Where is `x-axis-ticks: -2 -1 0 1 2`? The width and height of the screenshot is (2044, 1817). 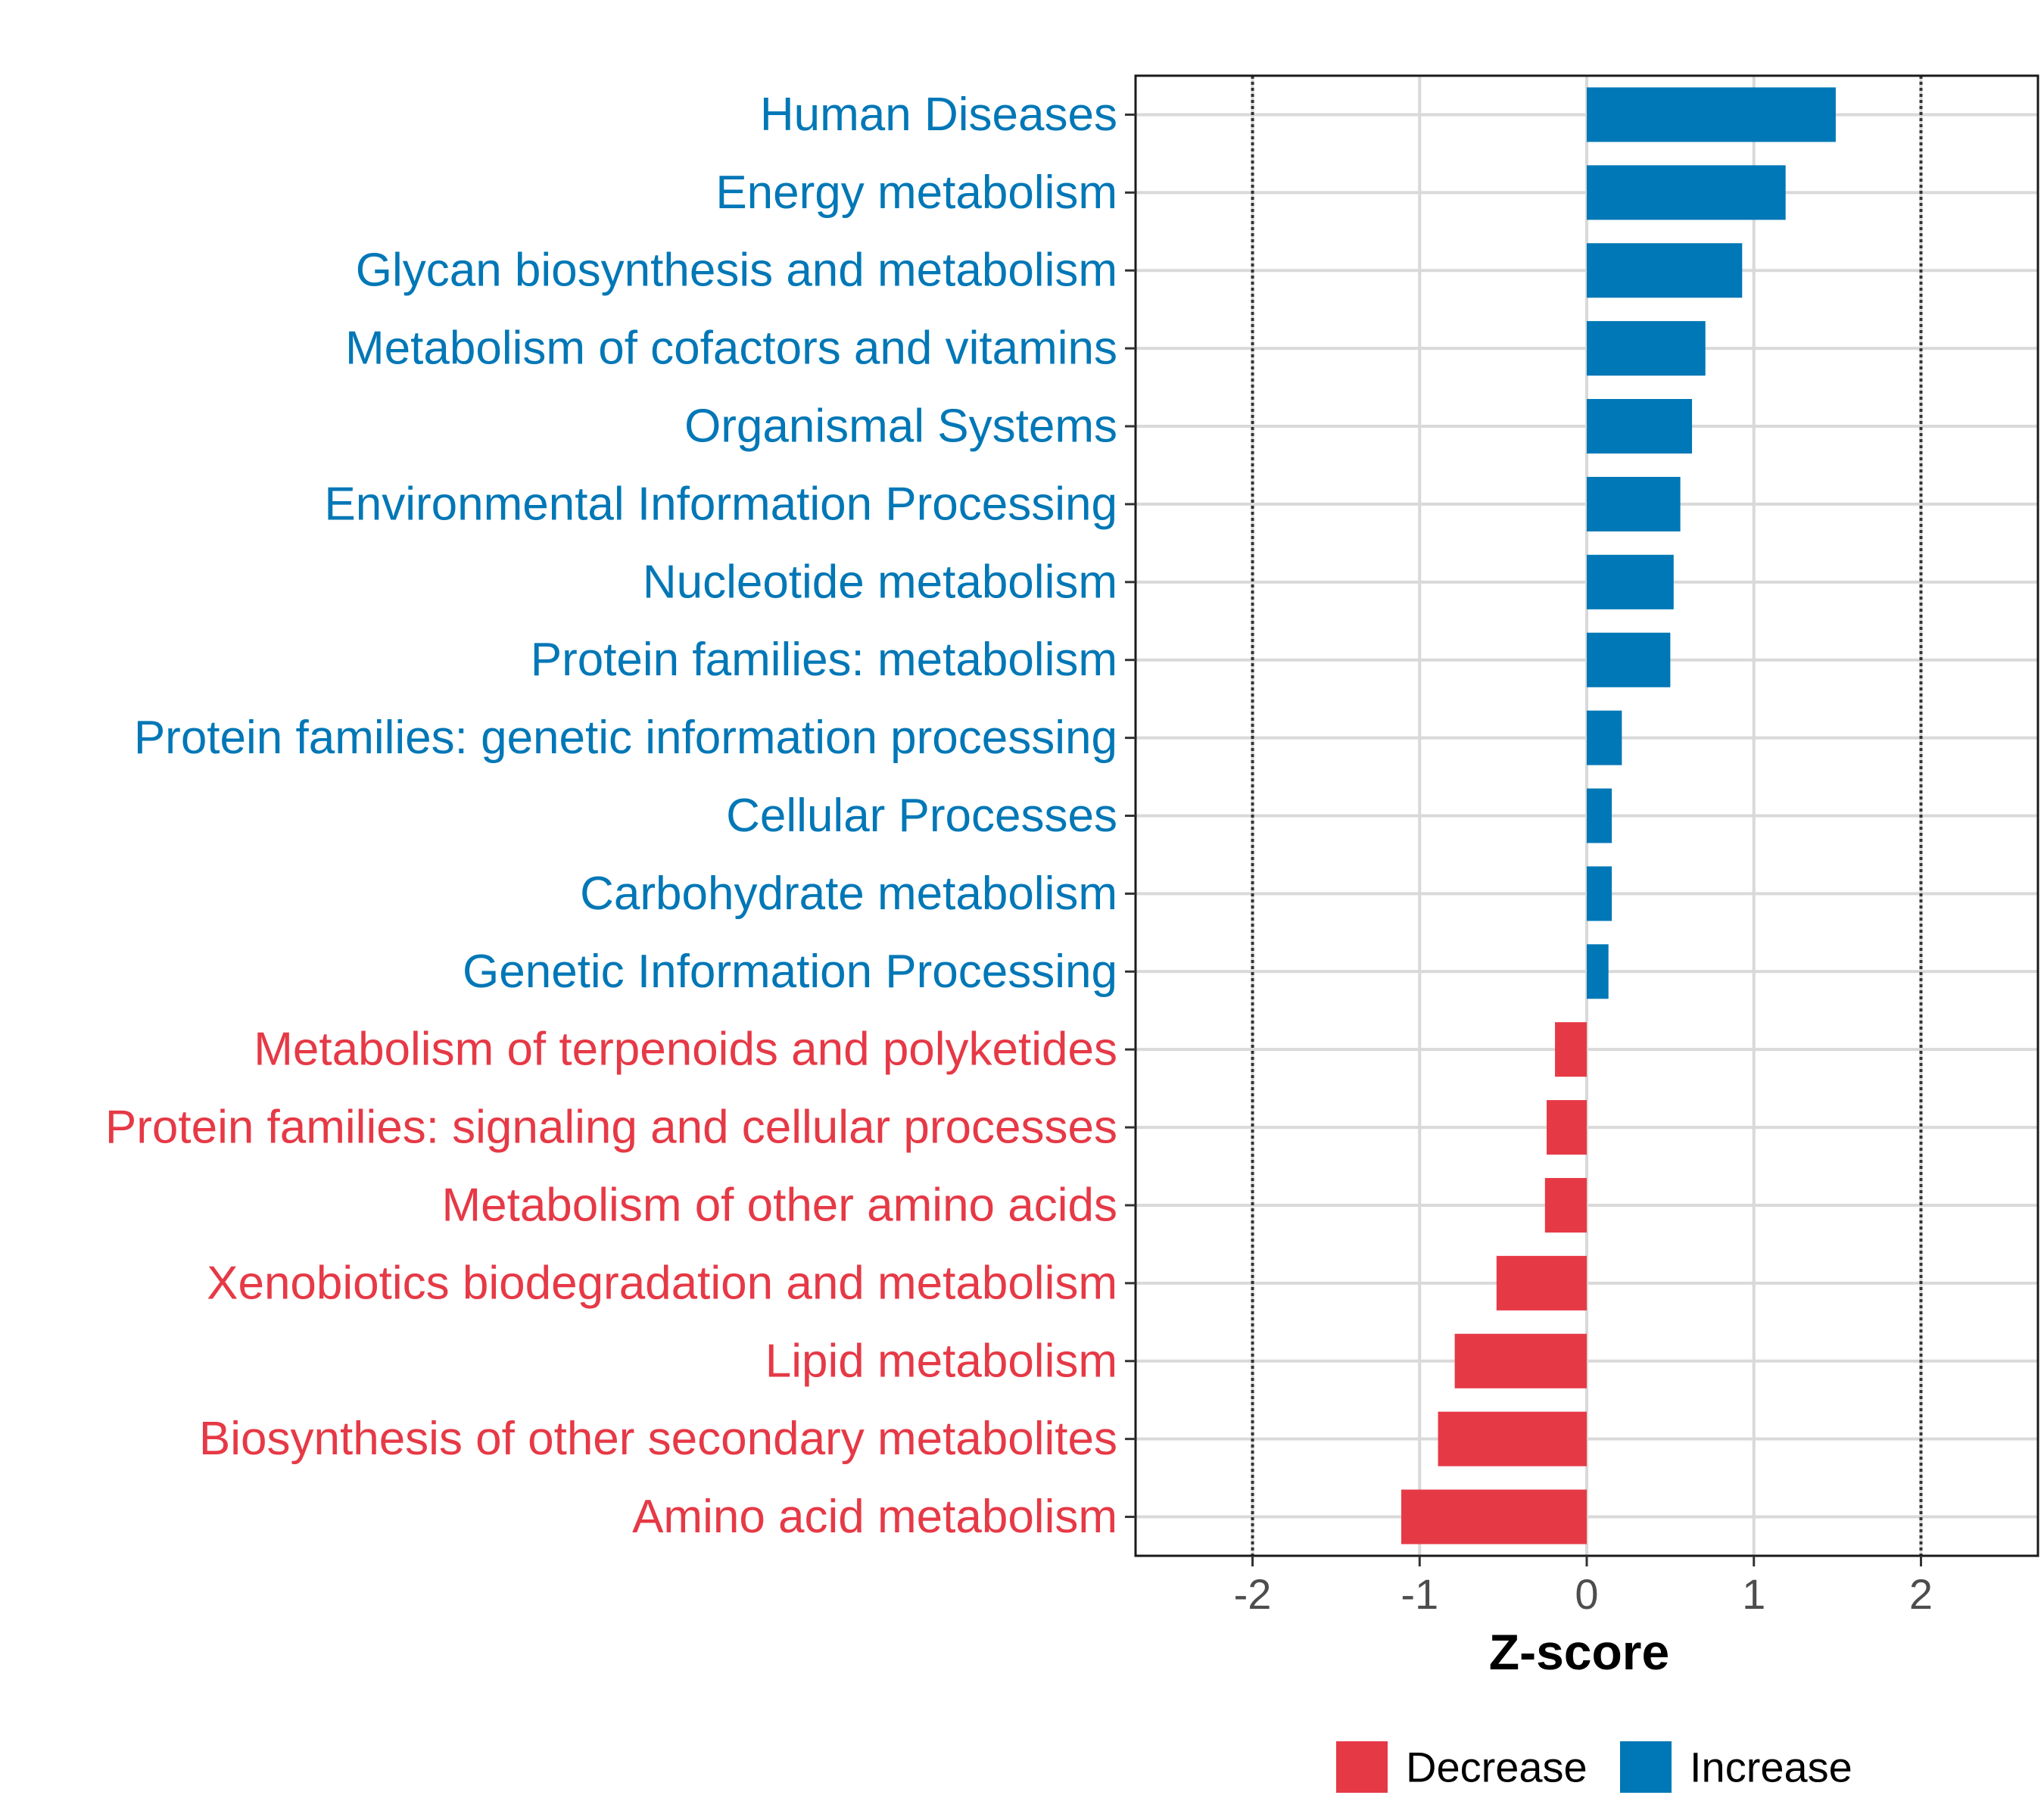 x-axis-ticks: -2 -1 0 1 2 is located at coordinates (1584, 1587).